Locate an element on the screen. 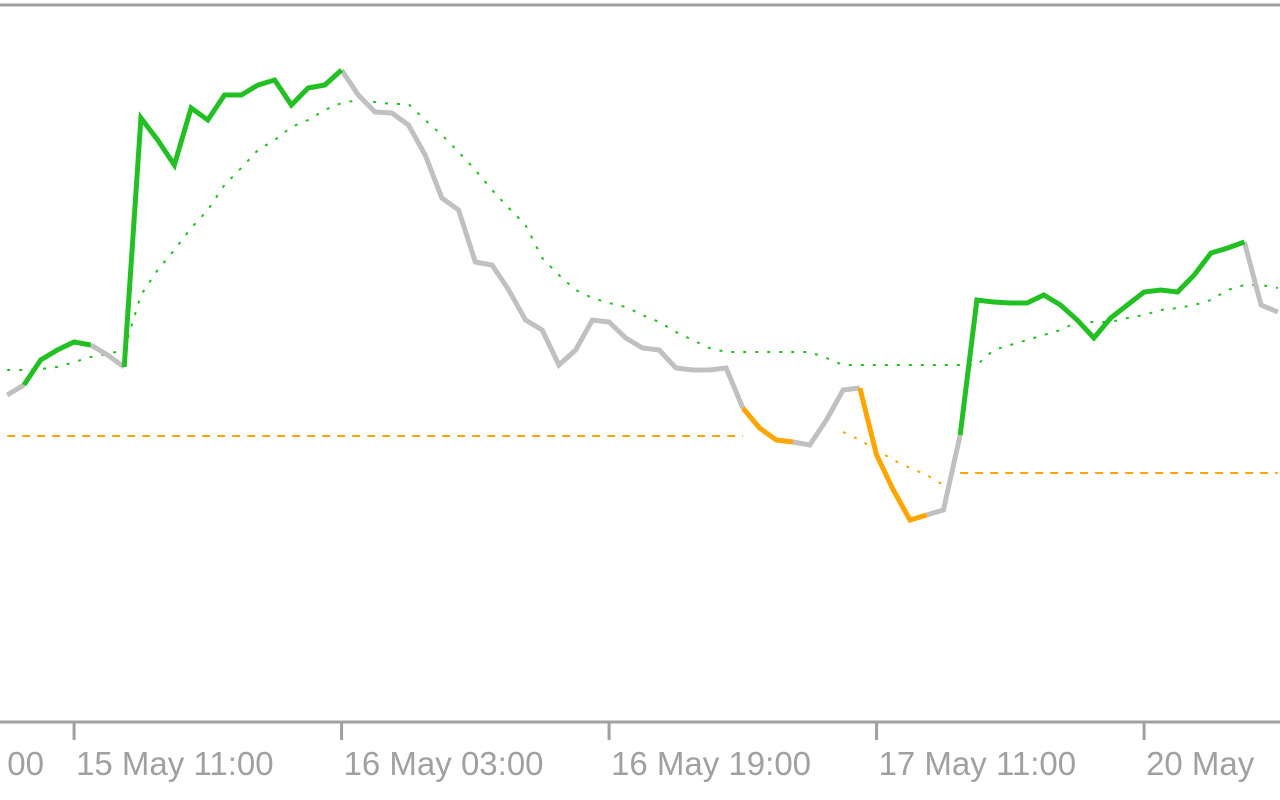 Image resolution: width=1280 pixels, height=800 pixels. x-tick-label: 00 is located at coordinates (25, 763).